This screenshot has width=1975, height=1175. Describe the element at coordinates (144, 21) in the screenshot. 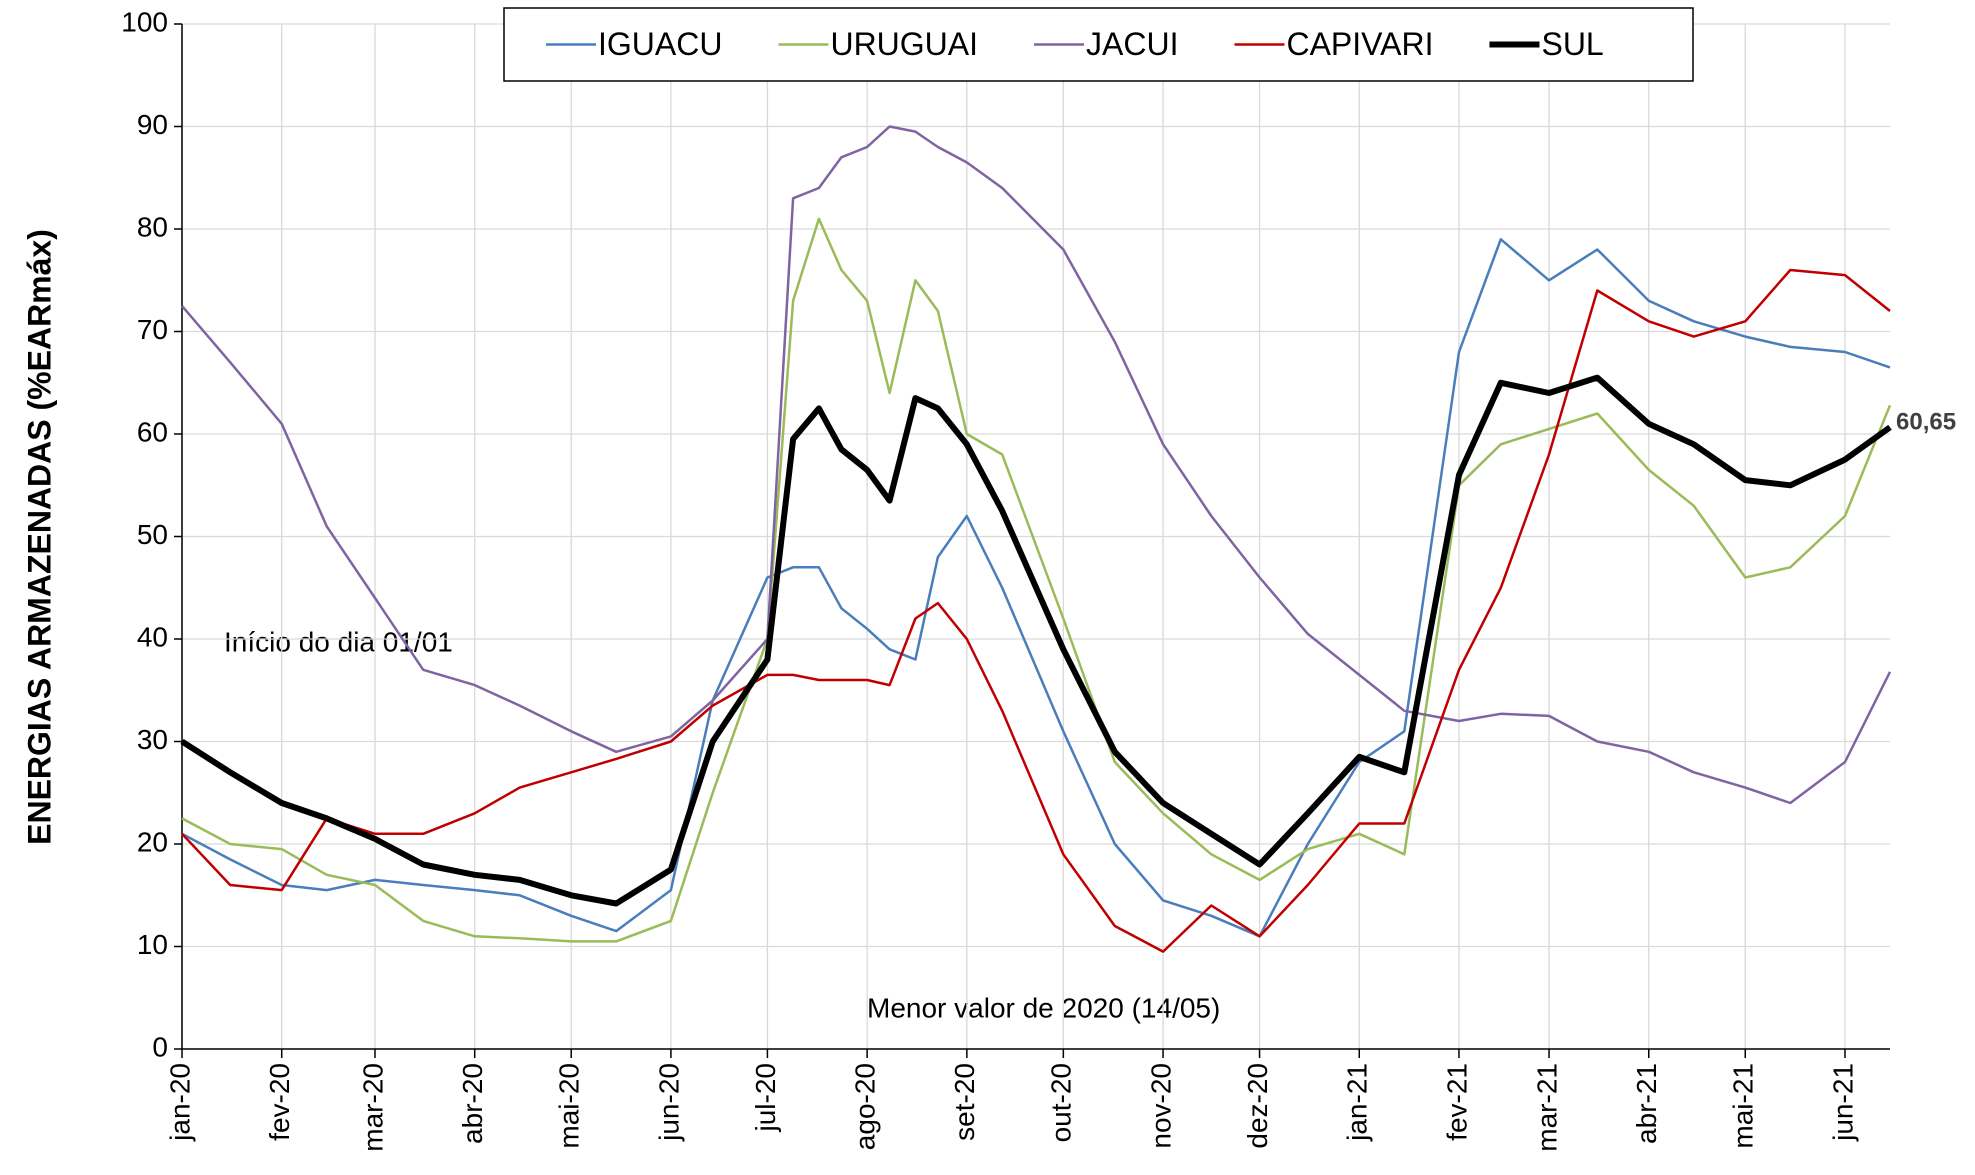

I see `y-tick-label: 100` at that location.